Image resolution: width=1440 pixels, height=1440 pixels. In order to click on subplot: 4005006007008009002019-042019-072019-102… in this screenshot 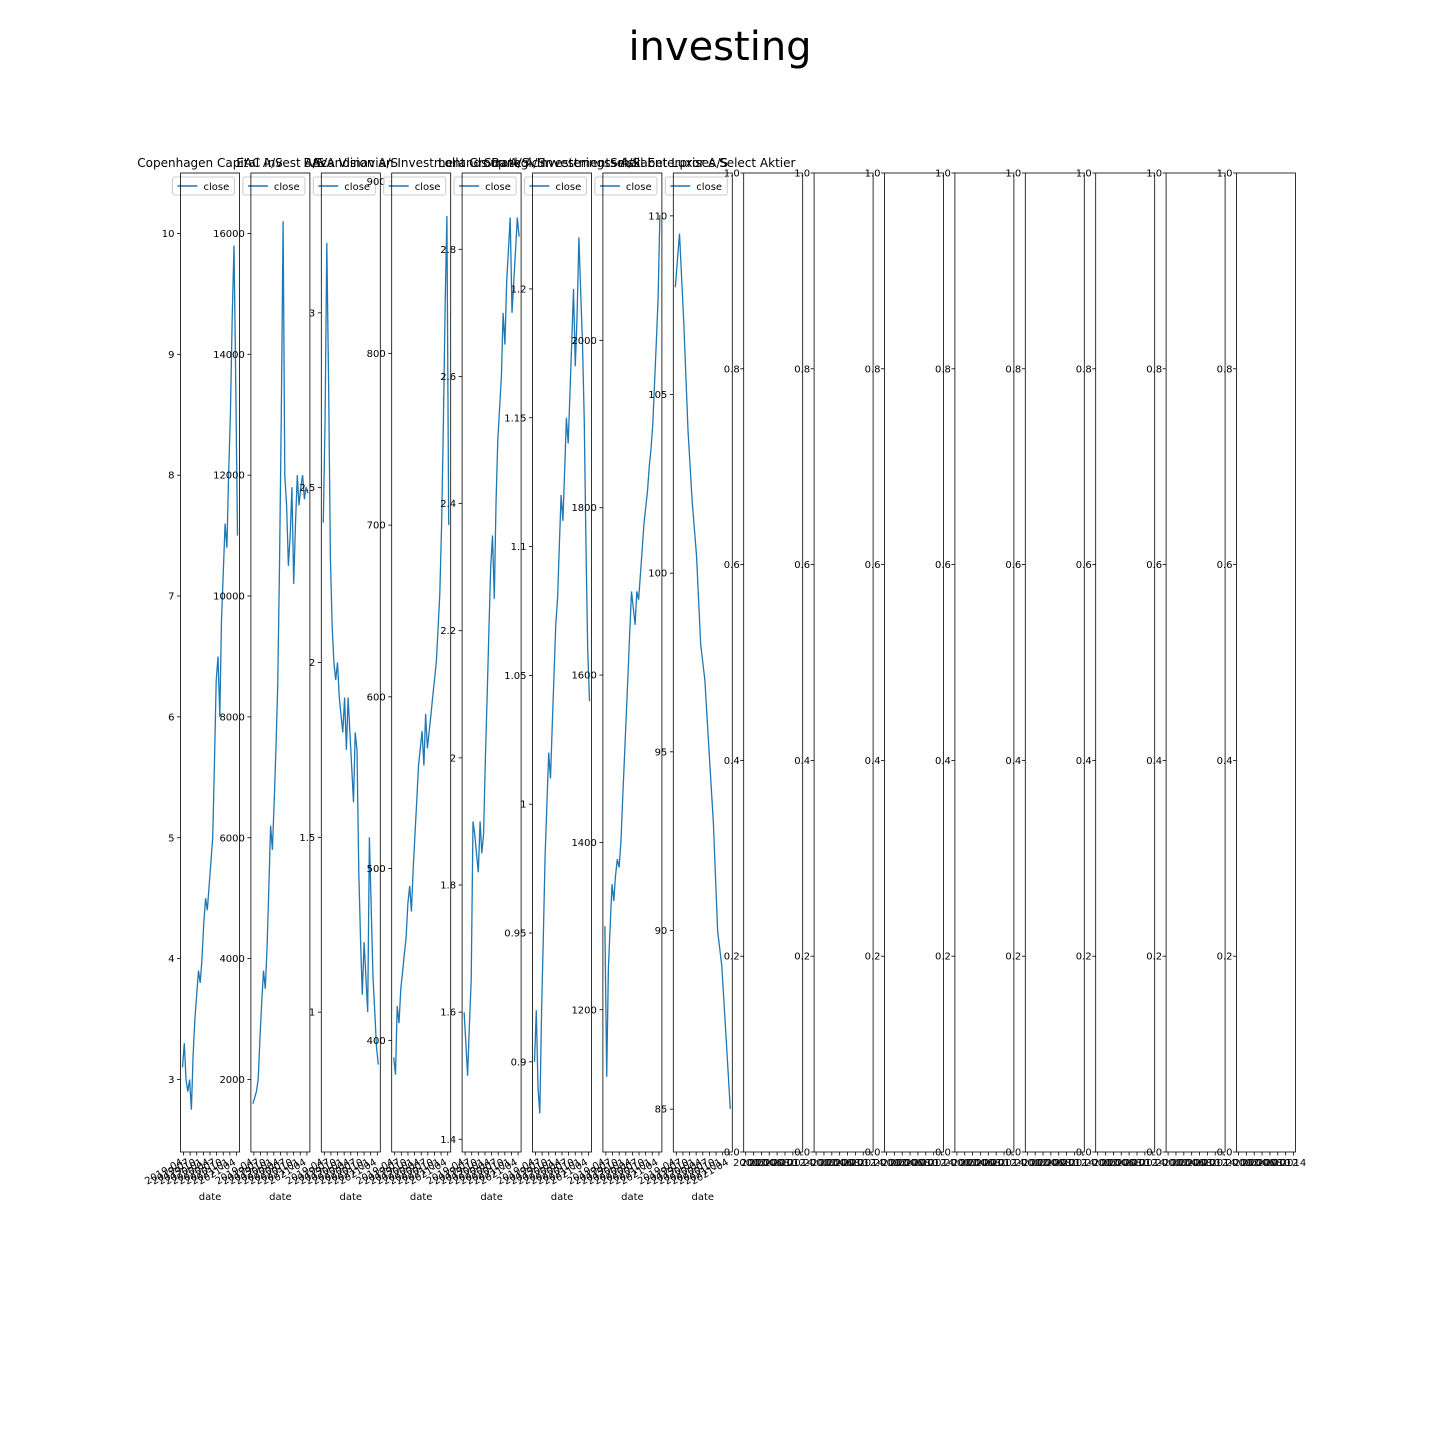, I will do `click(421, 679)`.